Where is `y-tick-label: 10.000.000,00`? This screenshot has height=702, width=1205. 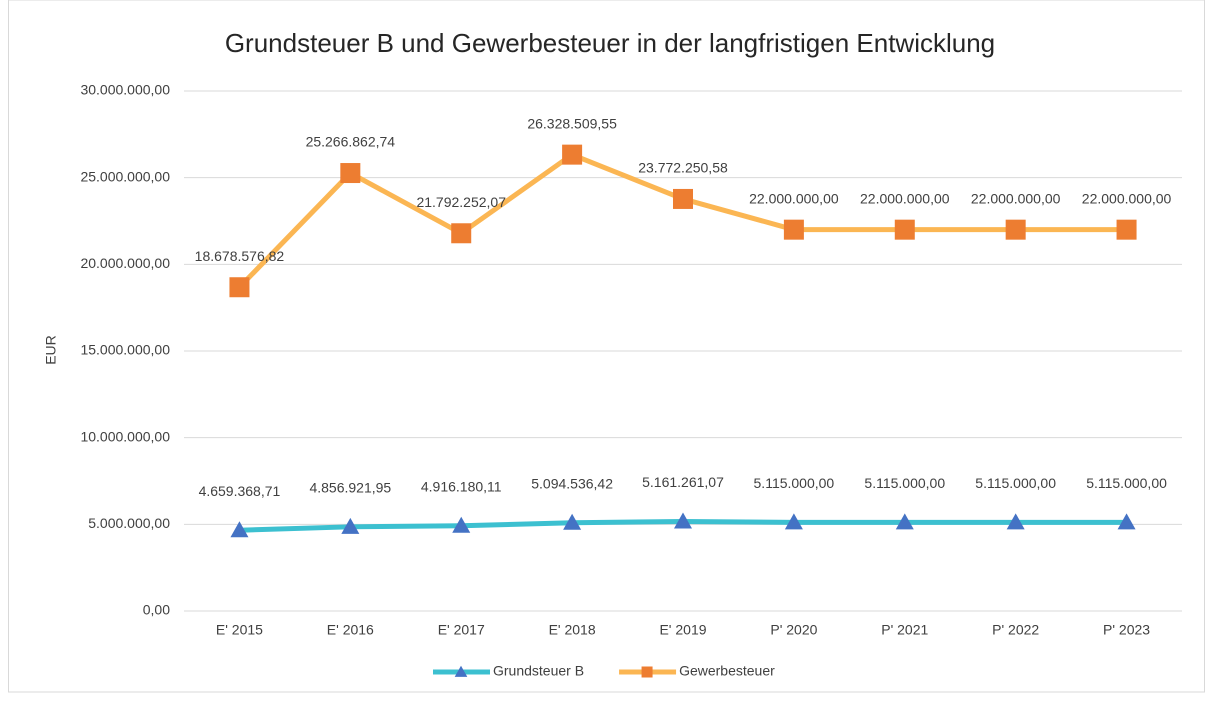 y-tick-label: 10.000.000,00 is located at coordinates (125, 436).